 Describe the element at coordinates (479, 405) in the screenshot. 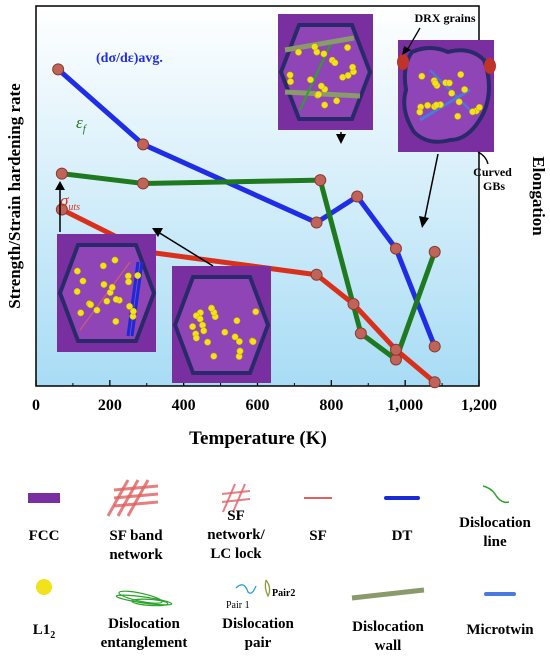

I see `x-tick-label: 1,200` at that location.